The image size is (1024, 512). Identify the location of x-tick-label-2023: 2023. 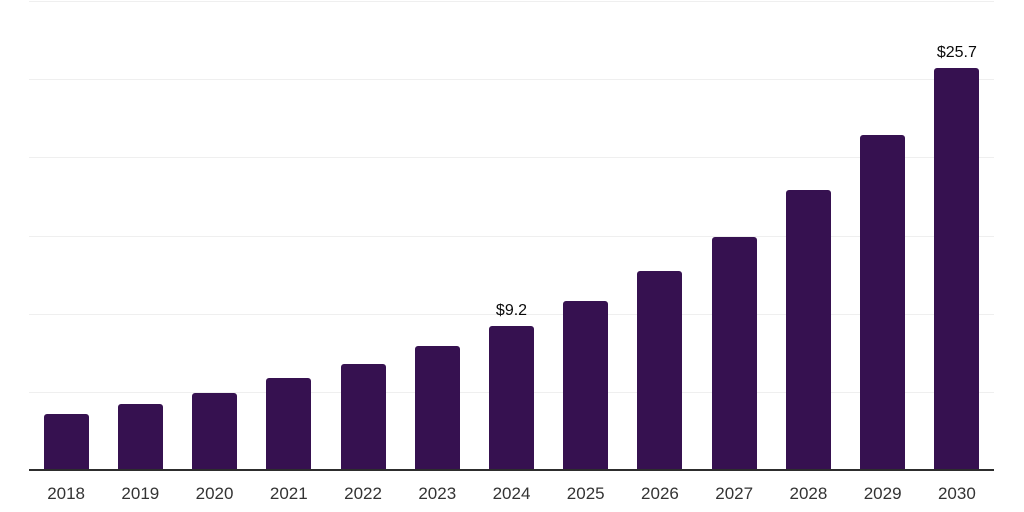
(437, 493).